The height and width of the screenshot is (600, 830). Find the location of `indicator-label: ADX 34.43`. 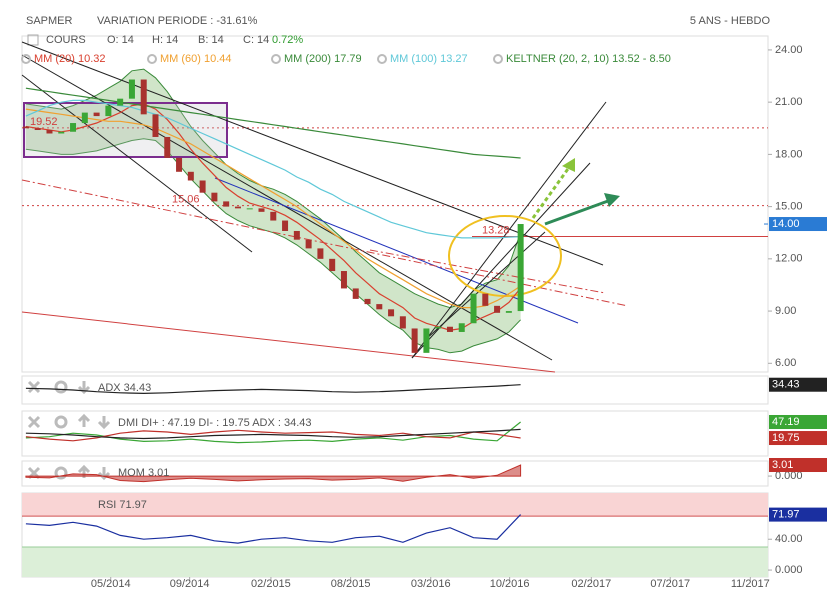

indicator-label: ADX 34.43 is located at coordinates (124, 388).